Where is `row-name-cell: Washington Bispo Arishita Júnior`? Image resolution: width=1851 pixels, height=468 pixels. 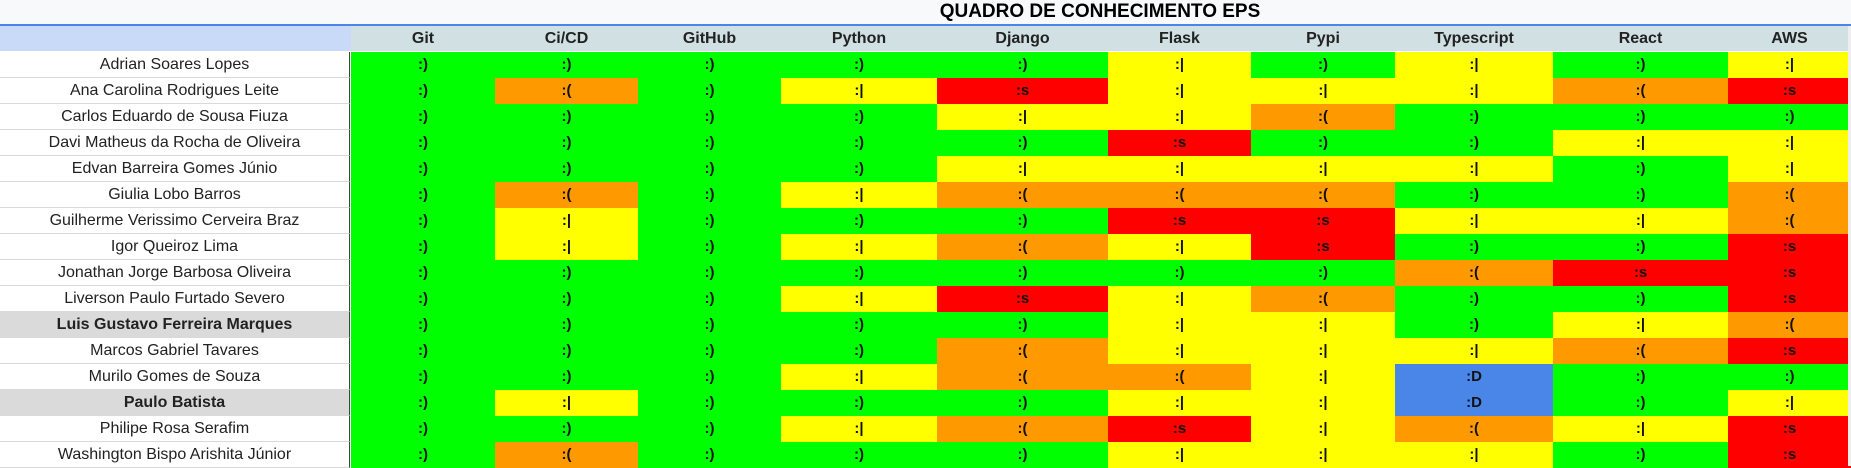 row-name-cell: Washington Bispo Arishita Júnior is located at coordinates (175, 455).